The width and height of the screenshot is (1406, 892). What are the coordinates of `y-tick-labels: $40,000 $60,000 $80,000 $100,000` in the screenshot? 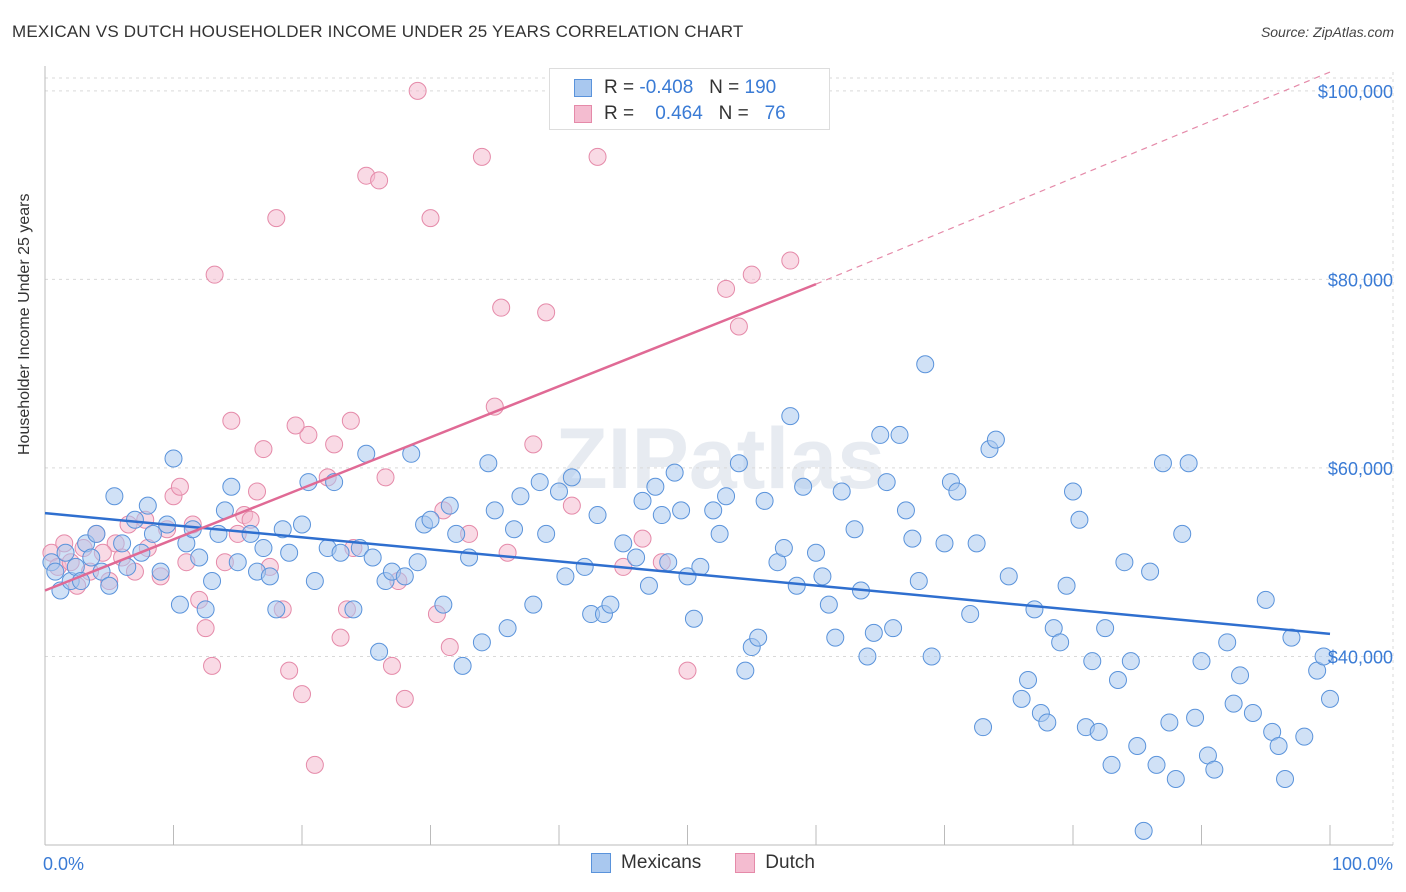 It's located at (1355, 375).